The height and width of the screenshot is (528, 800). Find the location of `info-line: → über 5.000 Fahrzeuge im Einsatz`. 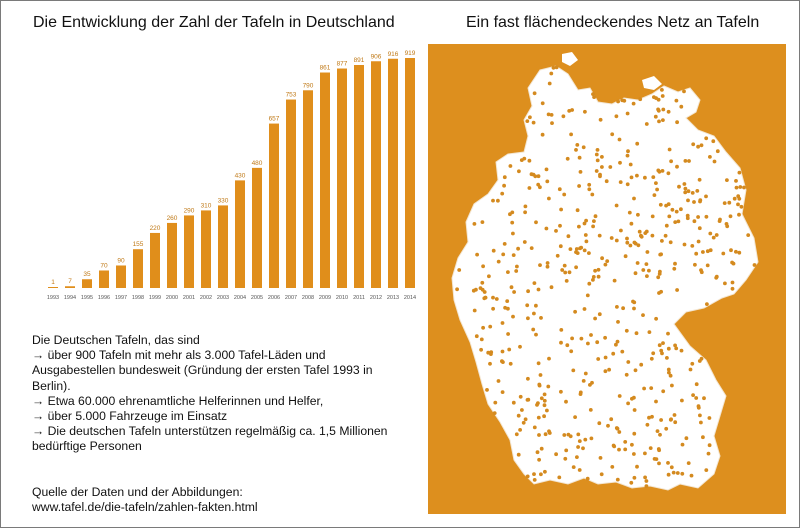

info-line: → über 5.000 Fahrzeuge im Einsatz is located at coordinates (130, 416).